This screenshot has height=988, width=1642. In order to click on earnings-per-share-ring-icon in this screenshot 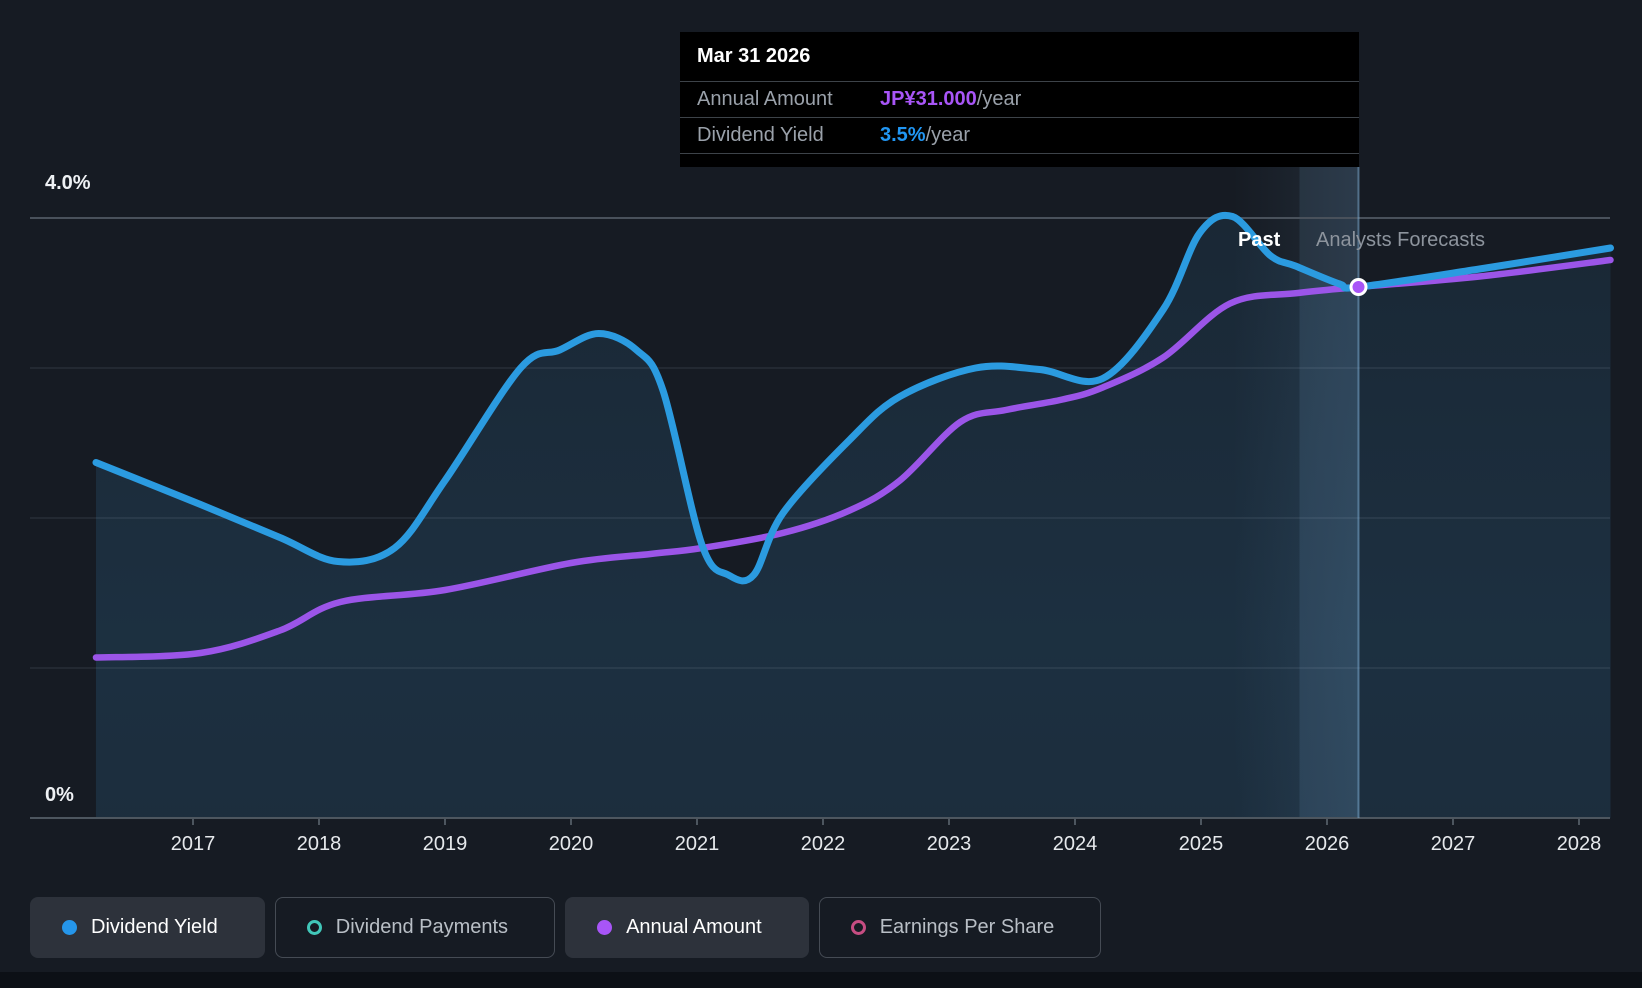, I will do `click(858, 927)`.